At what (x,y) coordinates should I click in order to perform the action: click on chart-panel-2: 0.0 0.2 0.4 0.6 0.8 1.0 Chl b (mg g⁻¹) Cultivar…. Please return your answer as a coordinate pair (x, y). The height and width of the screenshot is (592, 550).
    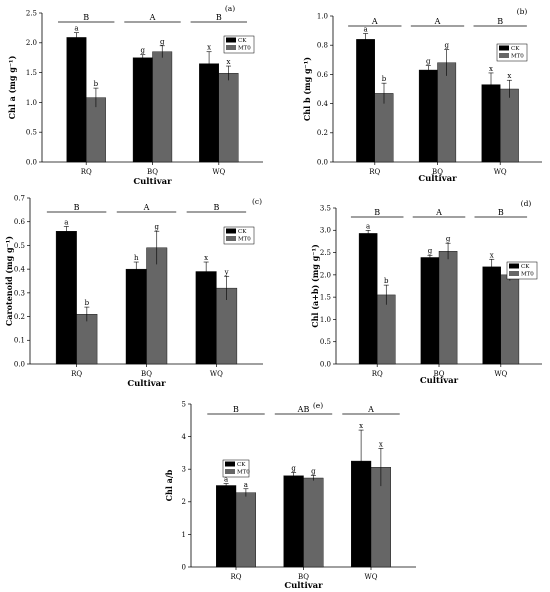
    Looking at the image, I should click on (422, 95).